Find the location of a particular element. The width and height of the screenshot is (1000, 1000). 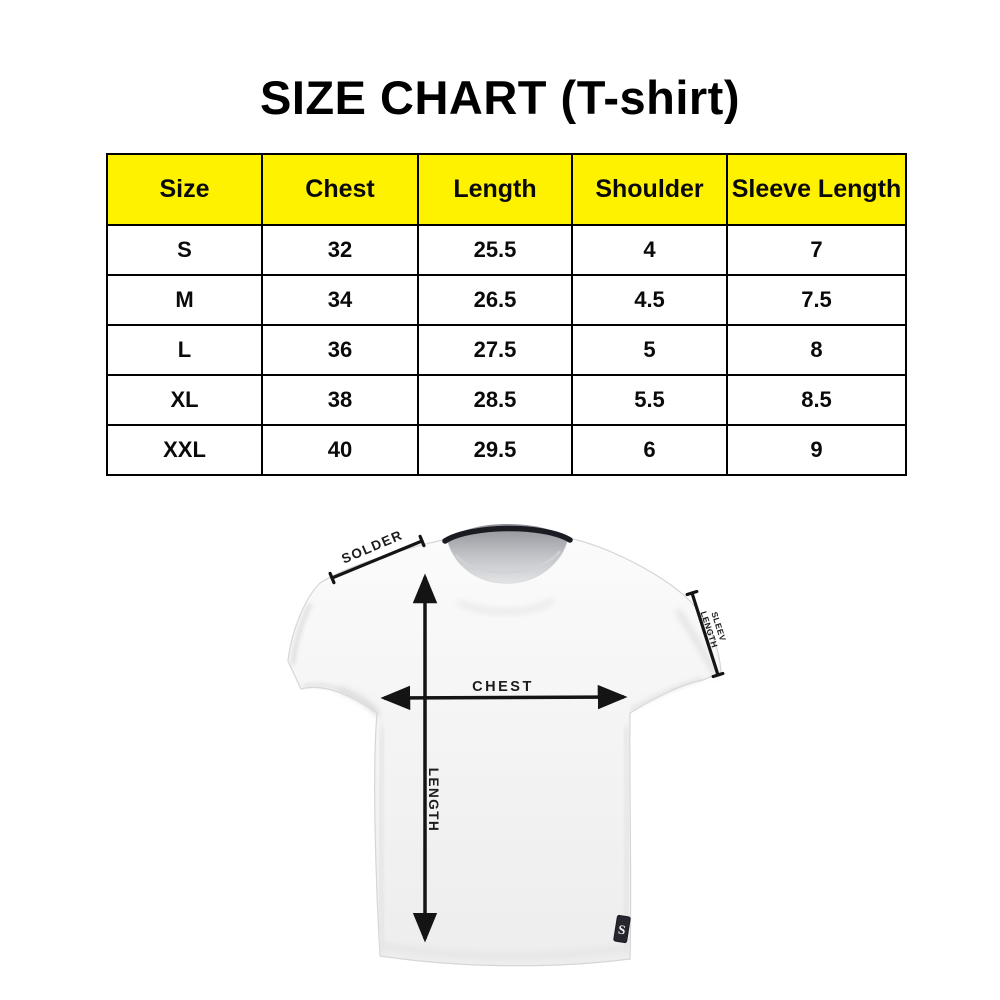

table-cell: XL is located at coordinates (184, 400).